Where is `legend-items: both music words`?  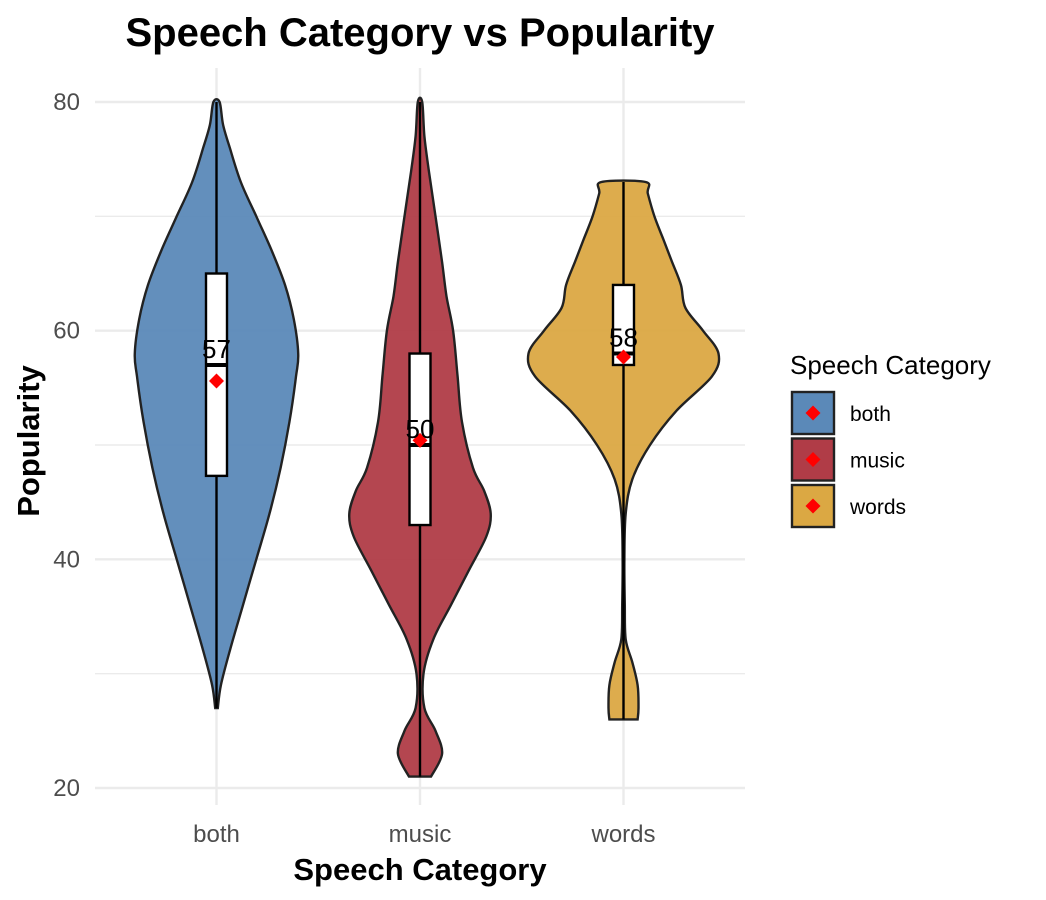 legend-items: both music words is located at coordinates (848, 459).